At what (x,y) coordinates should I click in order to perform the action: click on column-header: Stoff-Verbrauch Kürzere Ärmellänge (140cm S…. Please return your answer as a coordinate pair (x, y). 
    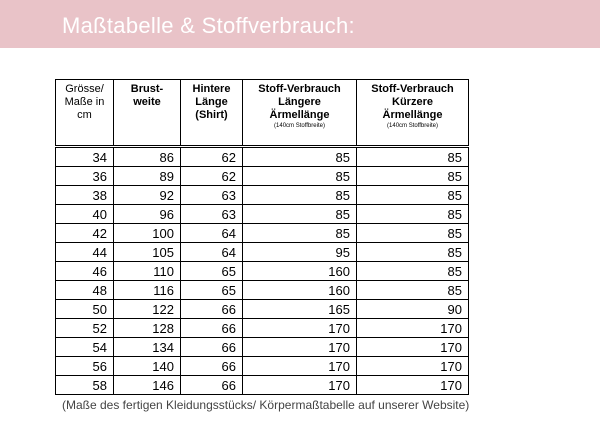
    Looking at the image, I should click on (412, 113).